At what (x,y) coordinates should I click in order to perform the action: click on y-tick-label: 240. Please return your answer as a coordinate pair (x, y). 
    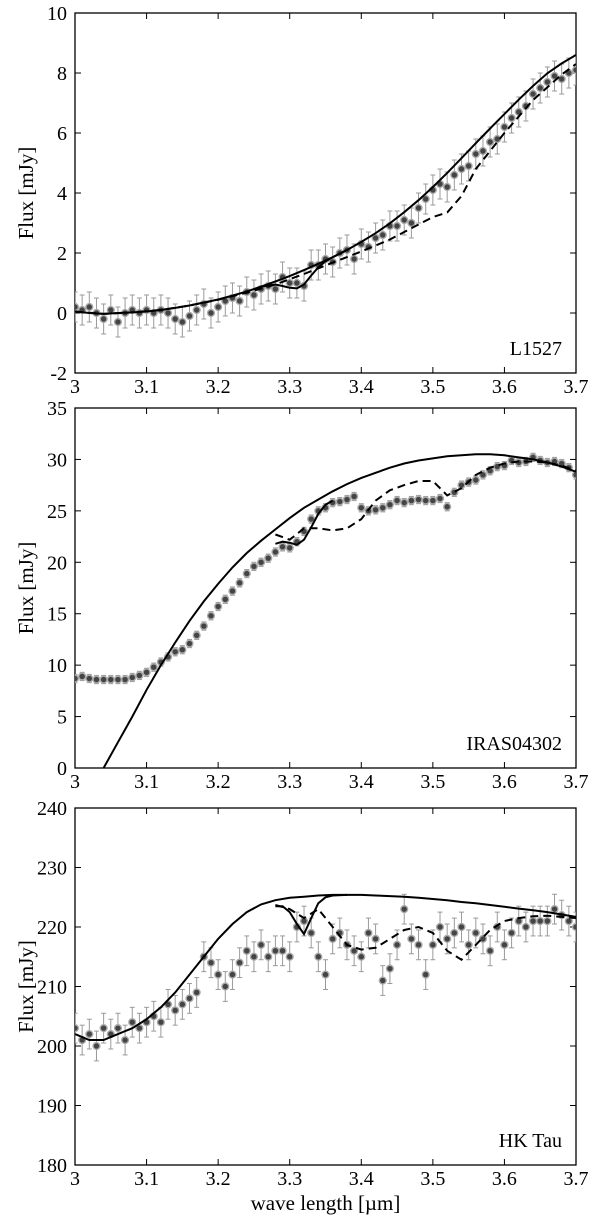
    Looking at the image, I should click on (52, 809).